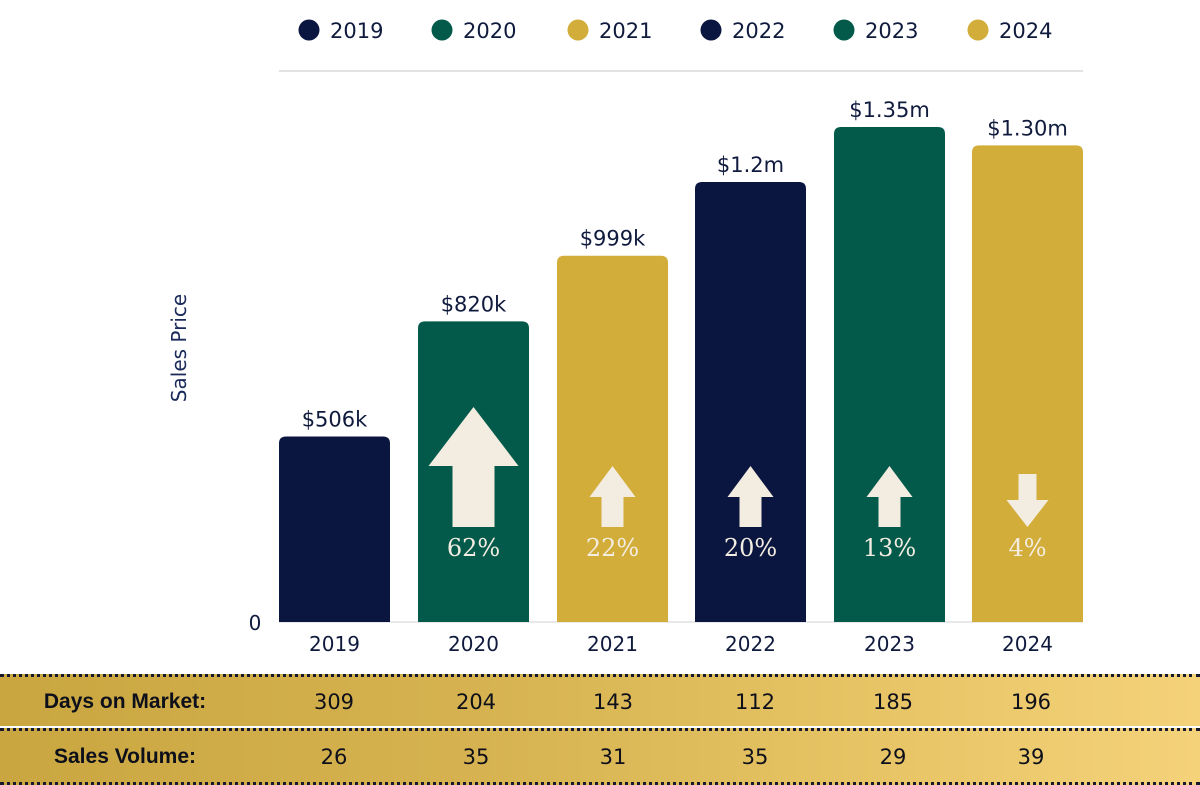 This screenshot has width=1200, height=785. Describe the element at coordinates (750, 644) in the screenshot. I see `x-tick-label: 2022` at that location.